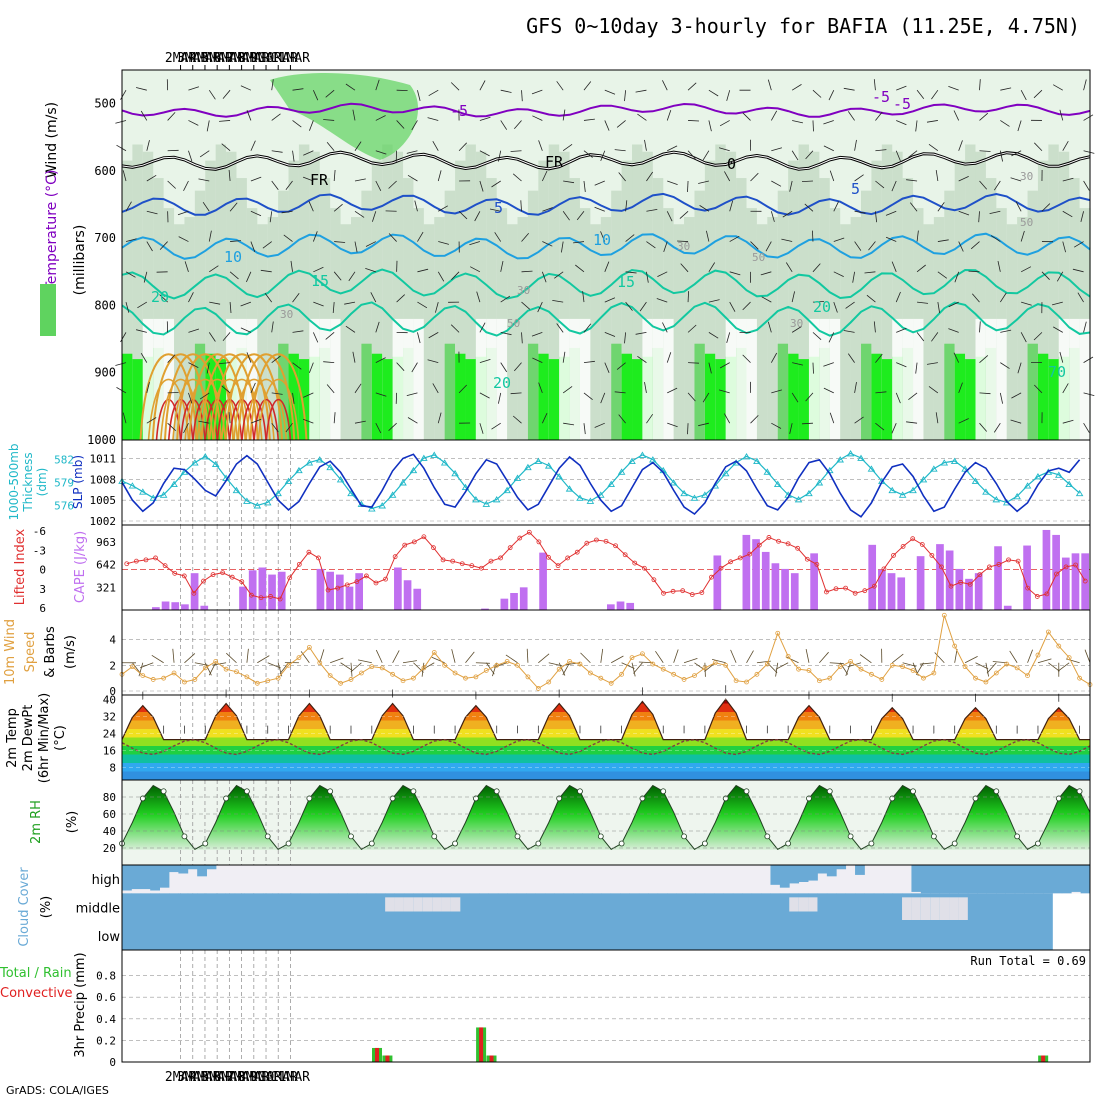 The width and height of the screenshot is (1100, 1100). What do you see at coordinates (72, 822) in the screenshot?
I see `rh-ylabel-units: (%)` at bounding box center [72, 822].